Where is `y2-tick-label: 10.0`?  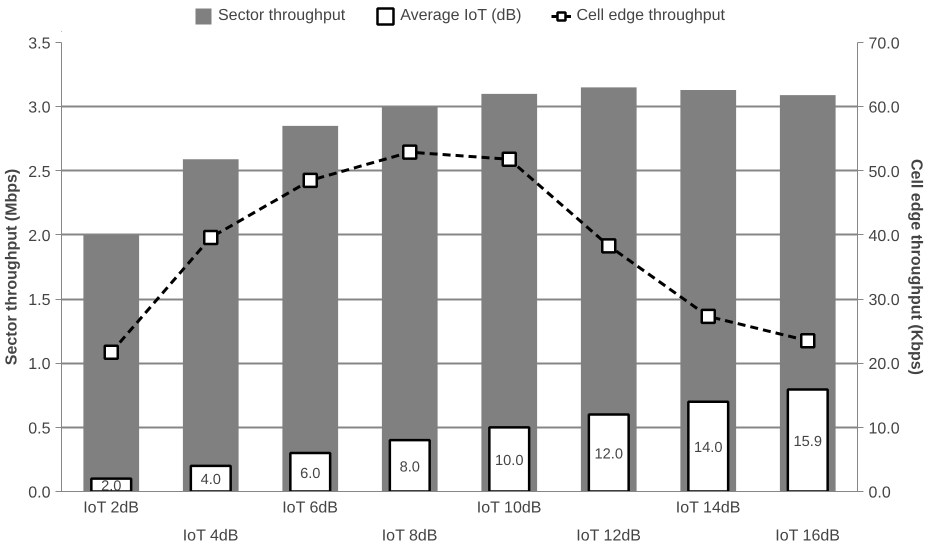 y2-tick-label: 10.0 is located at coordinates (884, 429).